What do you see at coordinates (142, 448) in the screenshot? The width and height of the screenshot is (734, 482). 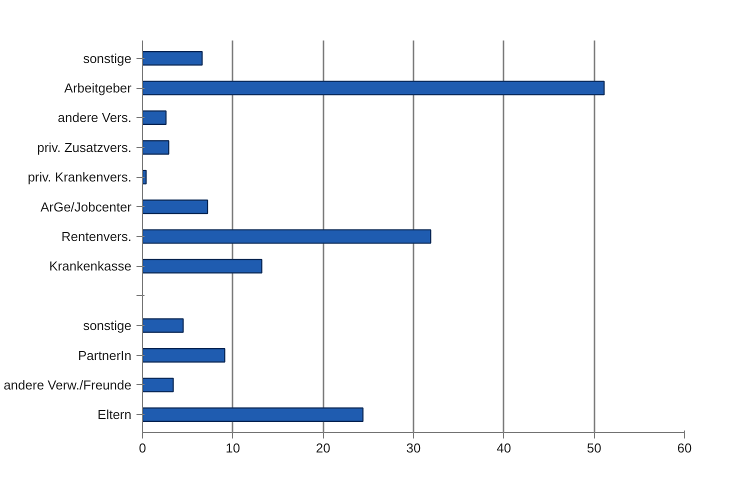 I see `x-tick-label: 0` at bounding box center [142, 448].